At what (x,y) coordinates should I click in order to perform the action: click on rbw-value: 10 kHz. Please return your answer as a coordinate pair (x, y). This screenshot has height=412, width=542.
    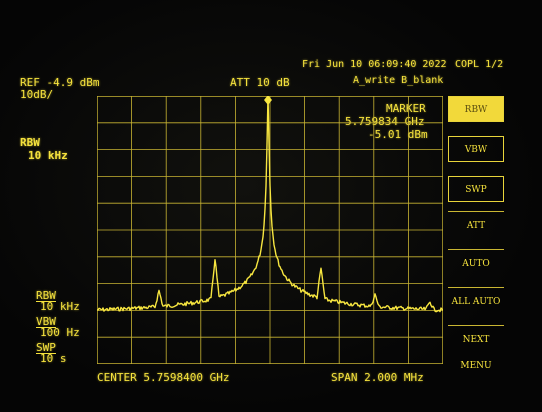
    Looking at the image, I should click on (48, 155).